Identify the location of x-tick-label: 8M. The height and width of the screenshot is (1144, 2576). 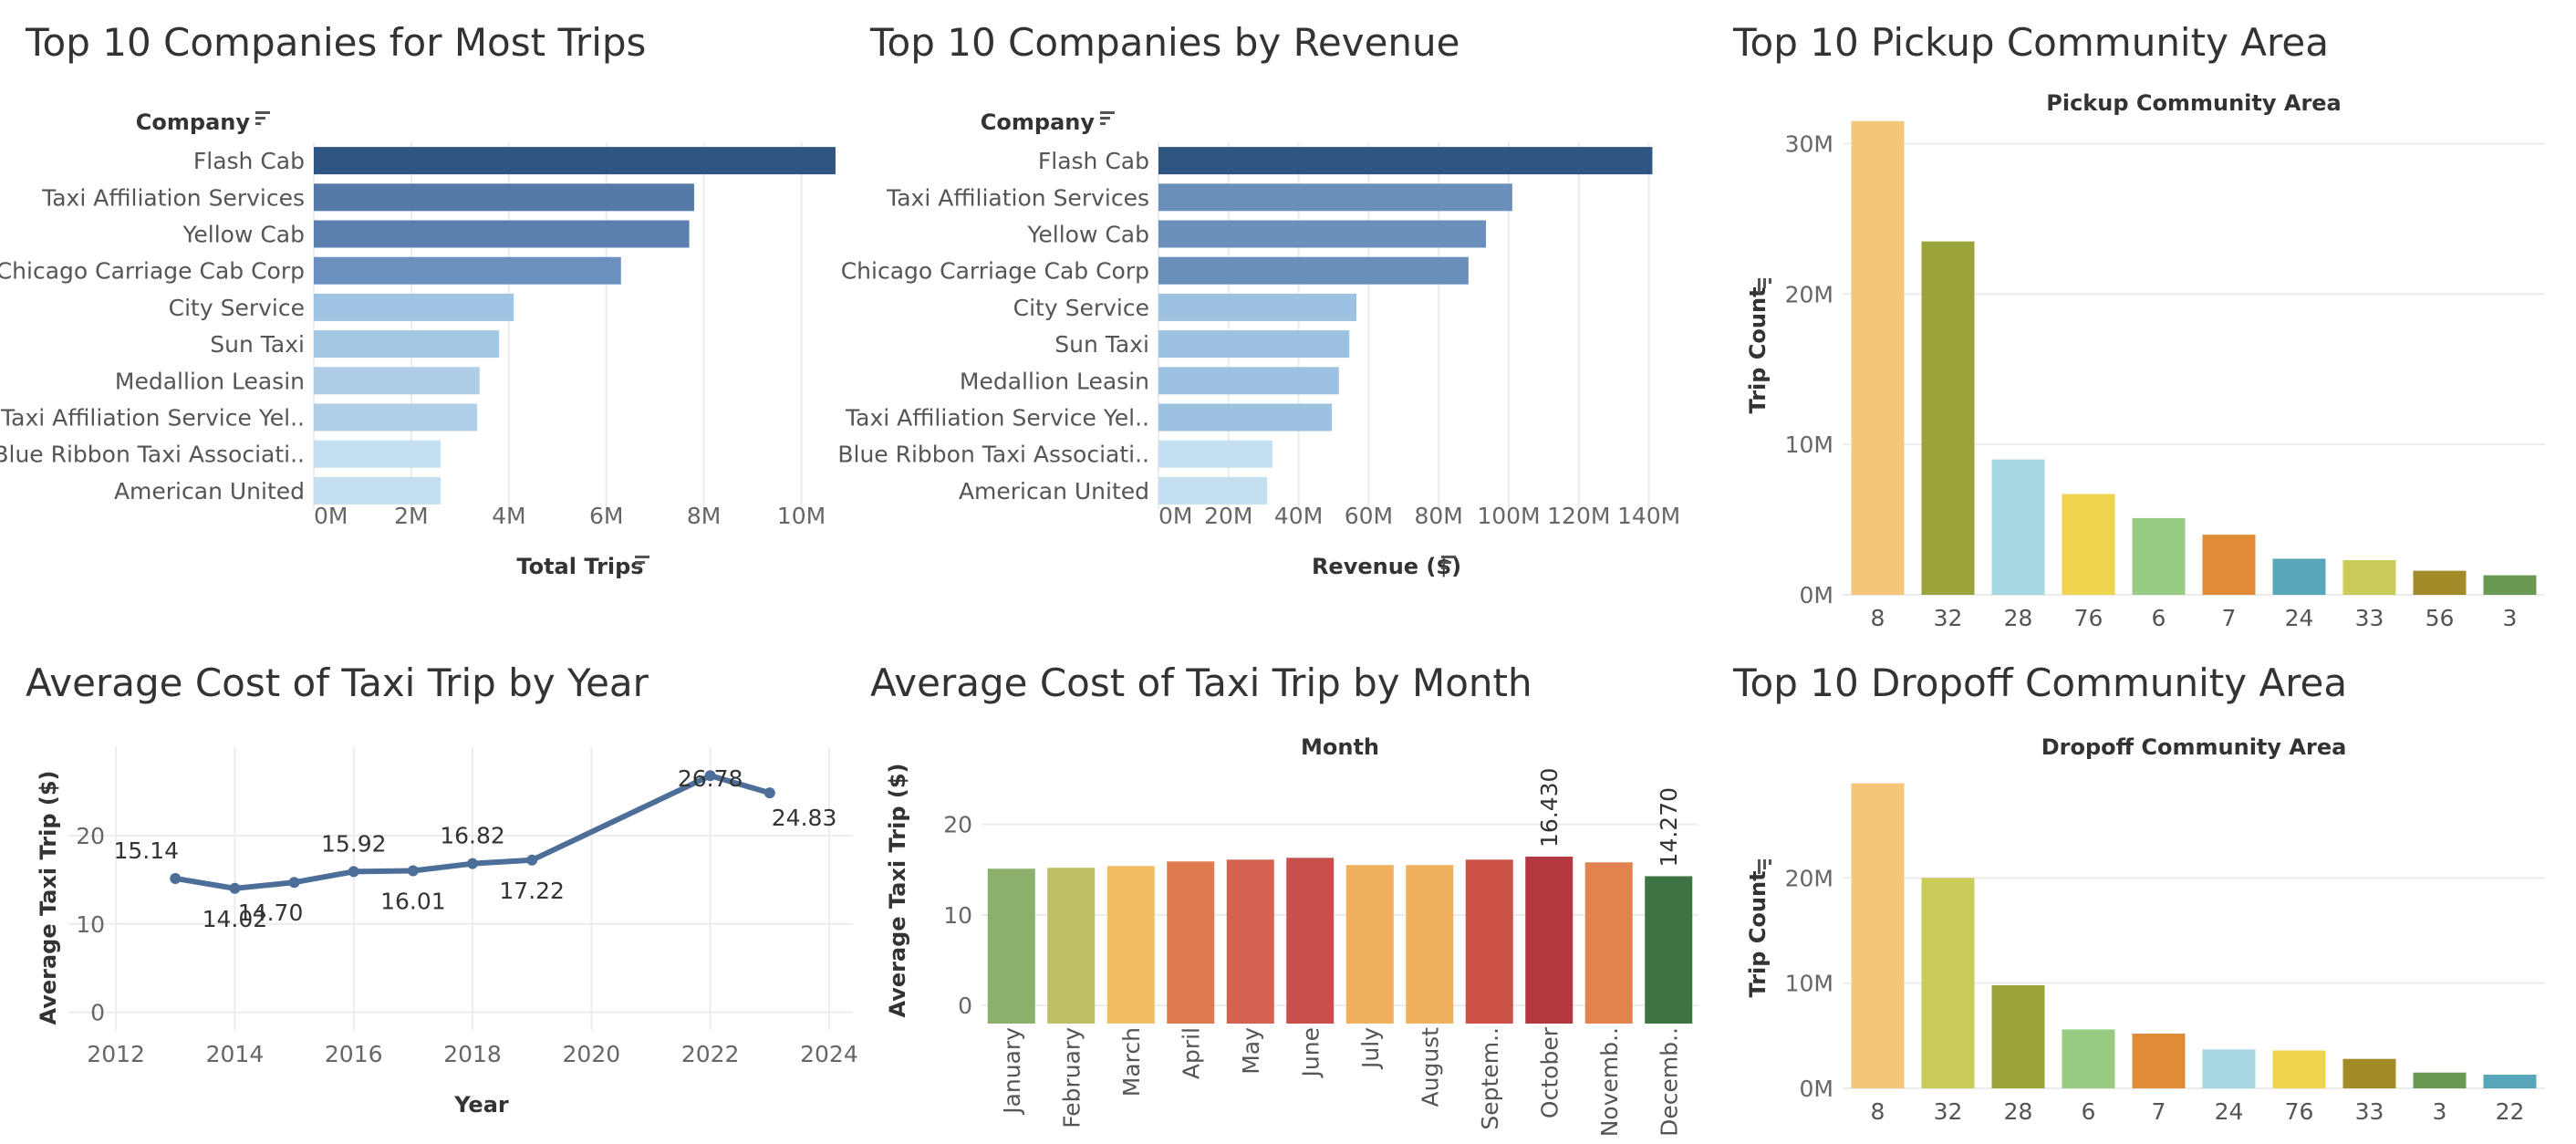
(704, 516).